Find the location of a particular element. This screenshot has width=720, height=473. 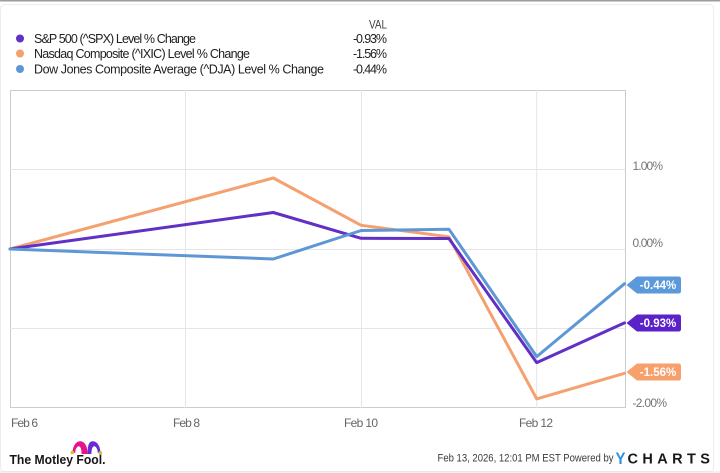

svg-text: S&P 500 (^SPX) Level % Change is located at coordinates (115, 39).